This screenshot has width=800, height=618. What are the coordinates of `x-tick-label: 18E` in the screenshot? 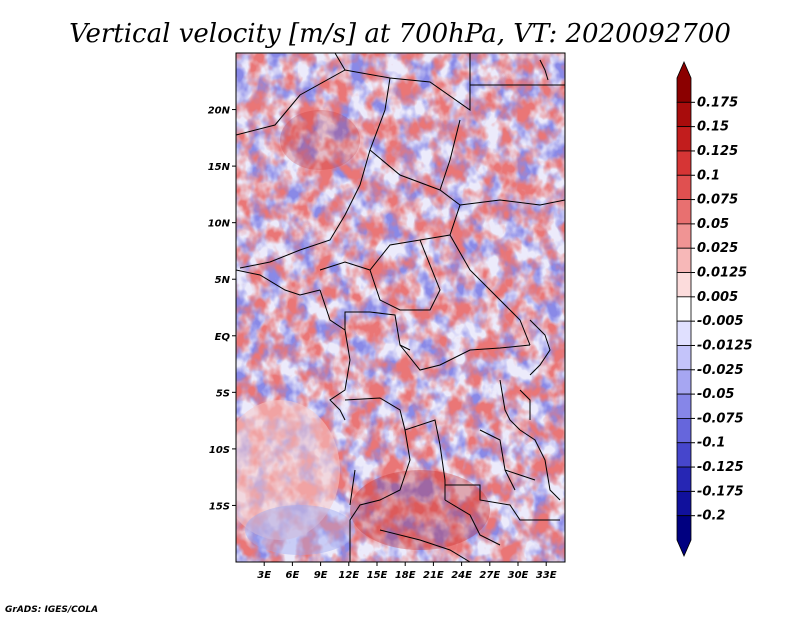 It's located at (405, 575).